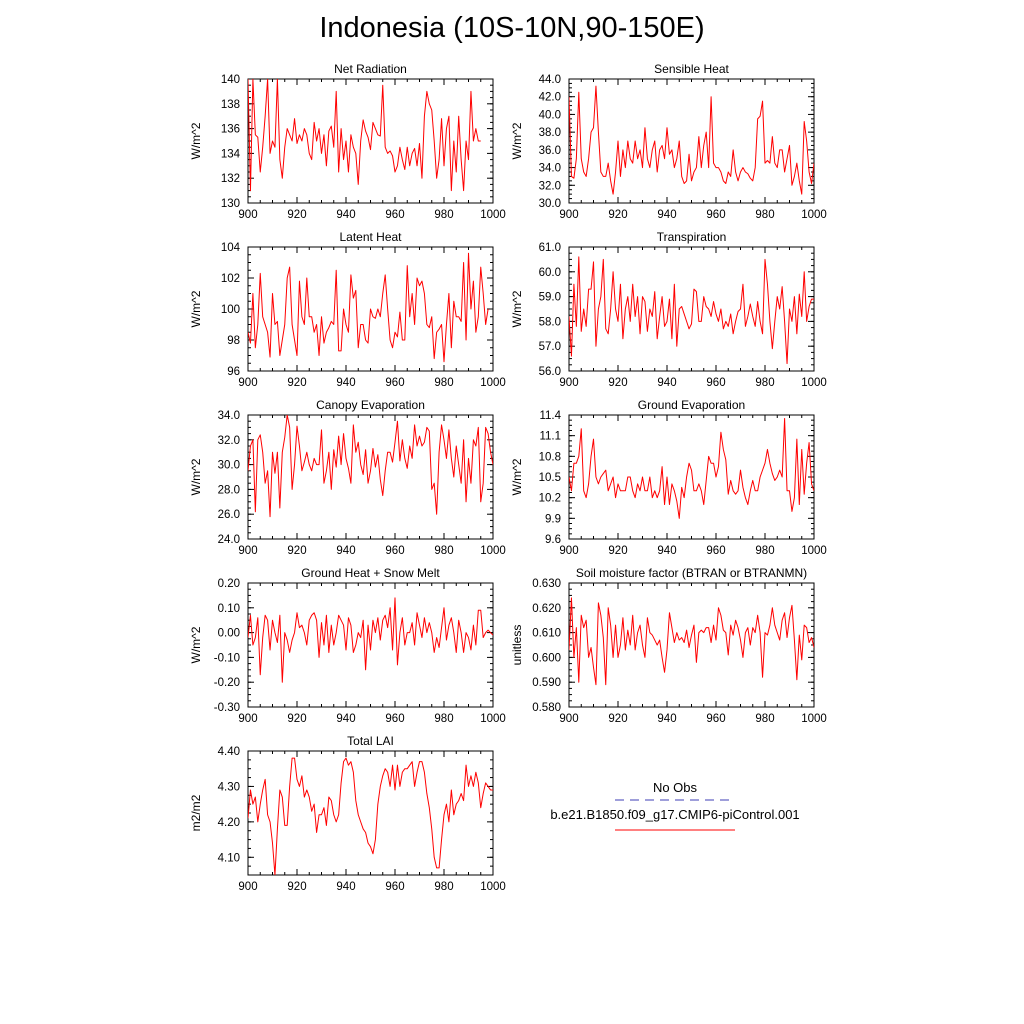 This screenshot has width=1024, height=1024. I want to click on y-tick-label: 140, so click(230, 80).